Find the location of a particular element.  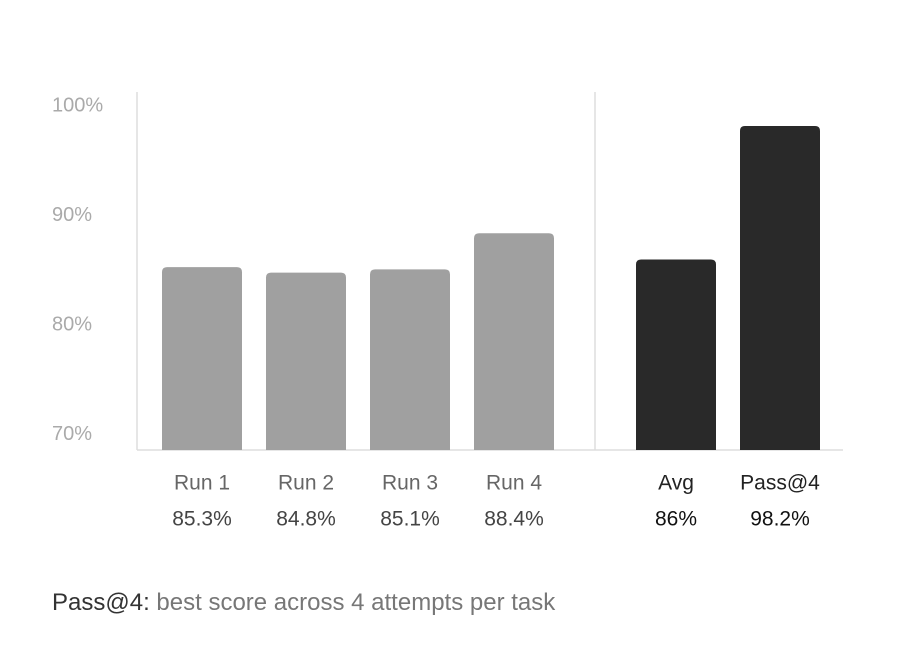

y-tick-label: 80% is located at coordinates (72, 324).